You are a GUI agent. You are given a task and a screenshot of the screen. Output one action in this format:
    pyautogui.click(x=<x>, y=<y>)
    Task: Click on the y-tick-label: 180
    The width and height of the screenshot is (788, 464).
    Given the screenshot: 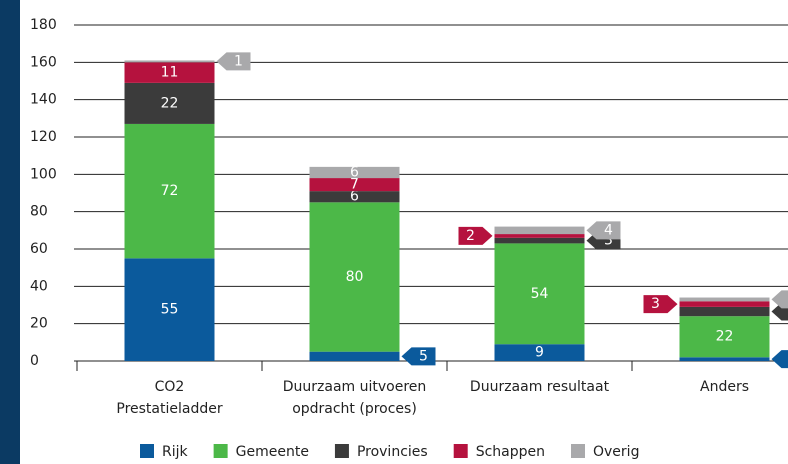 What is the action you would take?
    pyautogui.click(x=43, y=25)
    